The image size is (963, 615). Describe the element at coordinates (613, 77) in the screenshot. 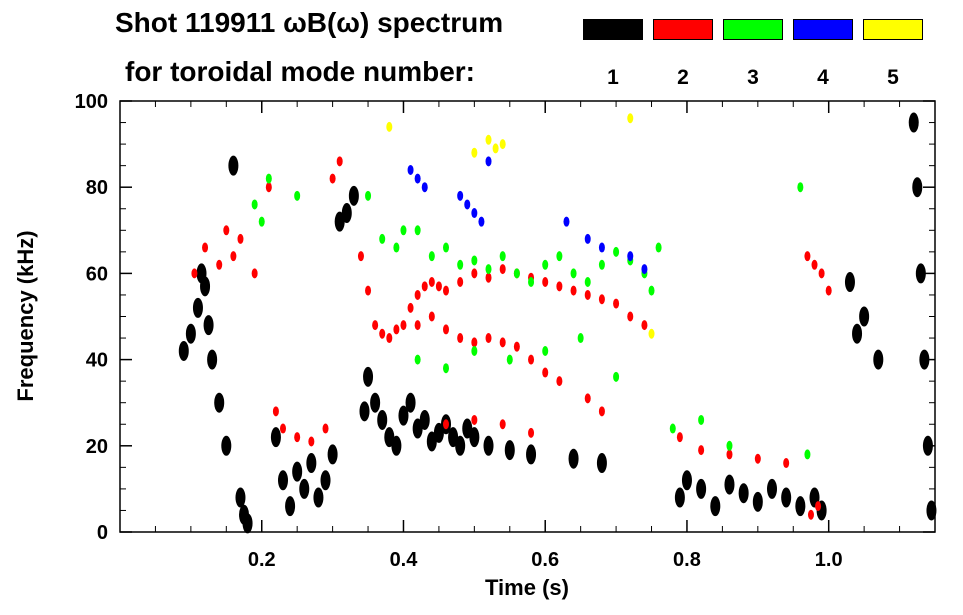

I see `legend-label-mode-1: 1` at that location.